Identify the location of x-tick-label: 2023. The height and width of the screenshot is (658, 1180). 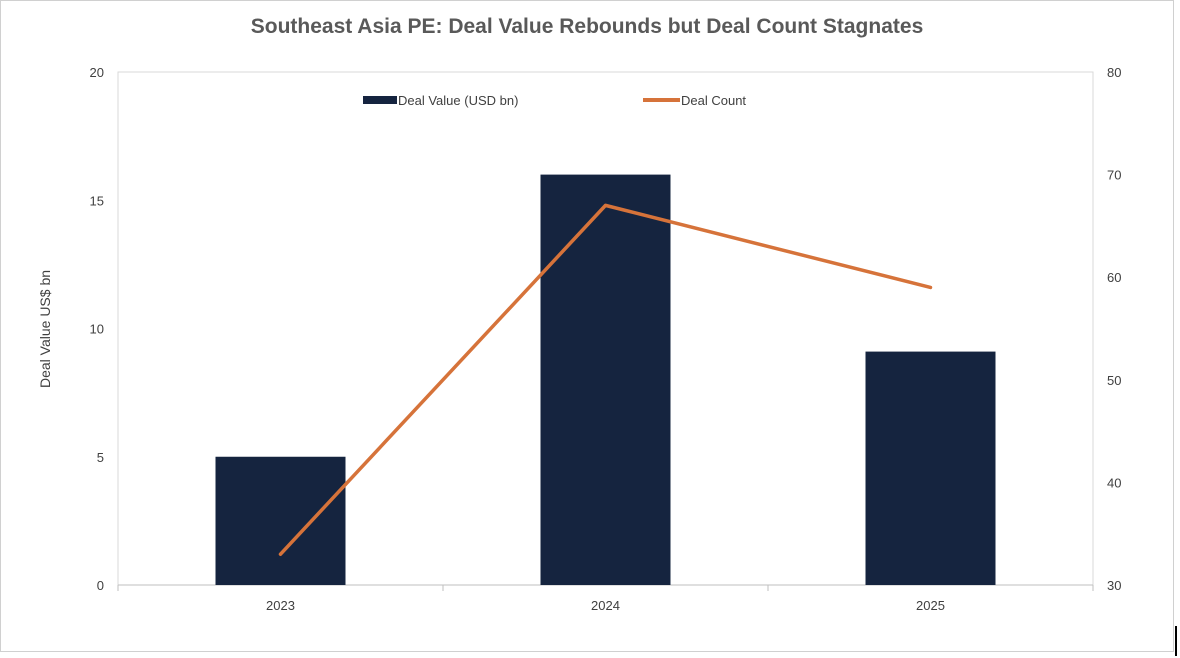
(280, 605).